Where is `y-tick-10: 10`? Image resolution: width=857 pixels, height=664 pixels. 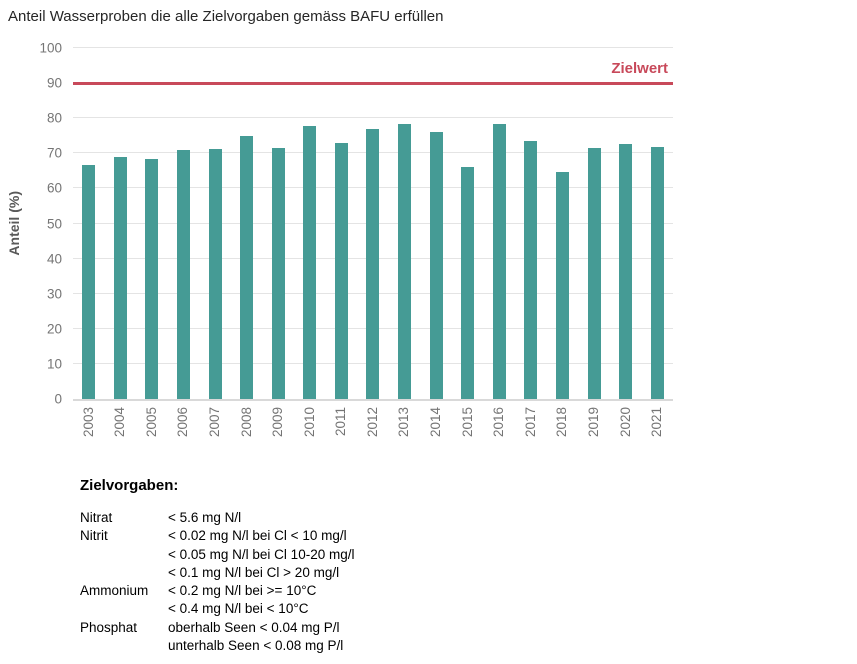 y-tick-10: 10 is located at coordinates (54, 364).